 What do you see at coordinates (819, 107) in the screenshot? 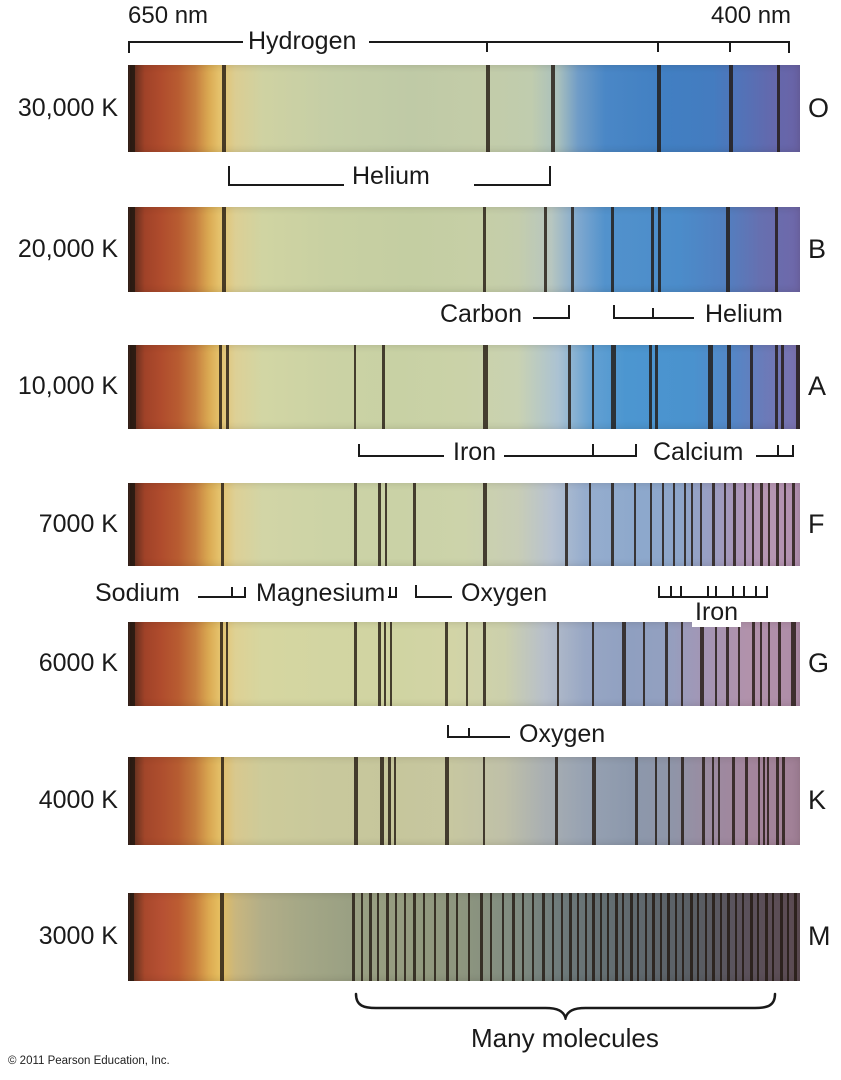
I see `spectral-class-O: O` at bounding box center [819, 107].